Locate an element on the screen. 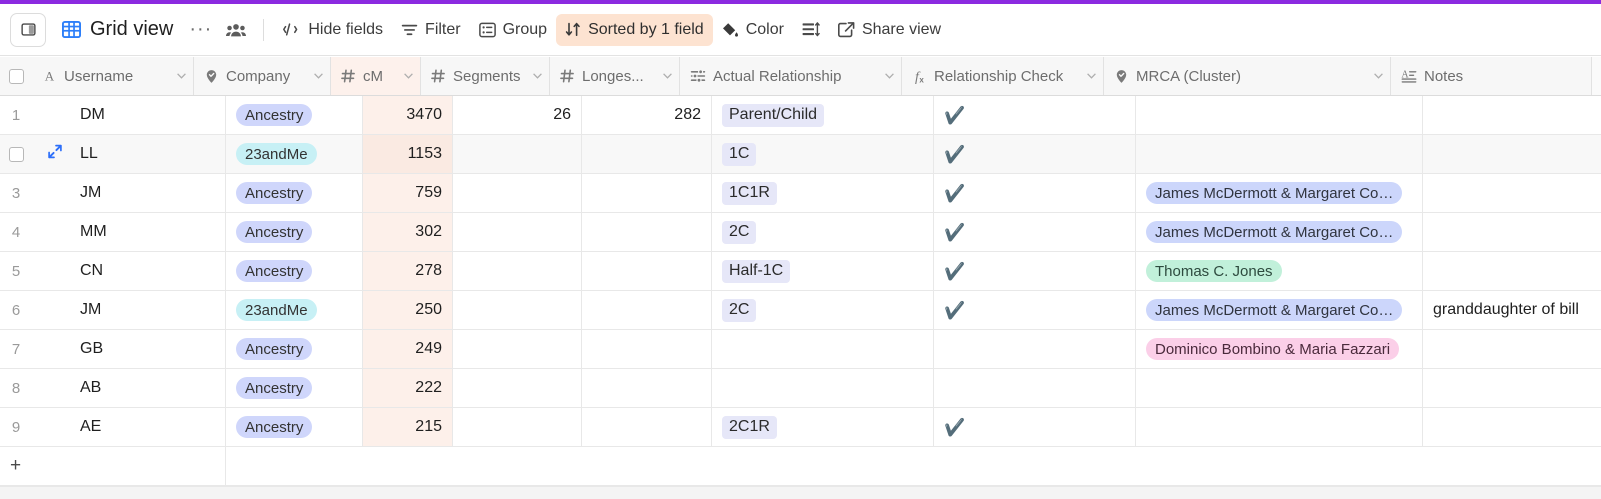 The image size is (1601, 499). cell-actual-relationship: 2C is located at coordinates (823, 232).